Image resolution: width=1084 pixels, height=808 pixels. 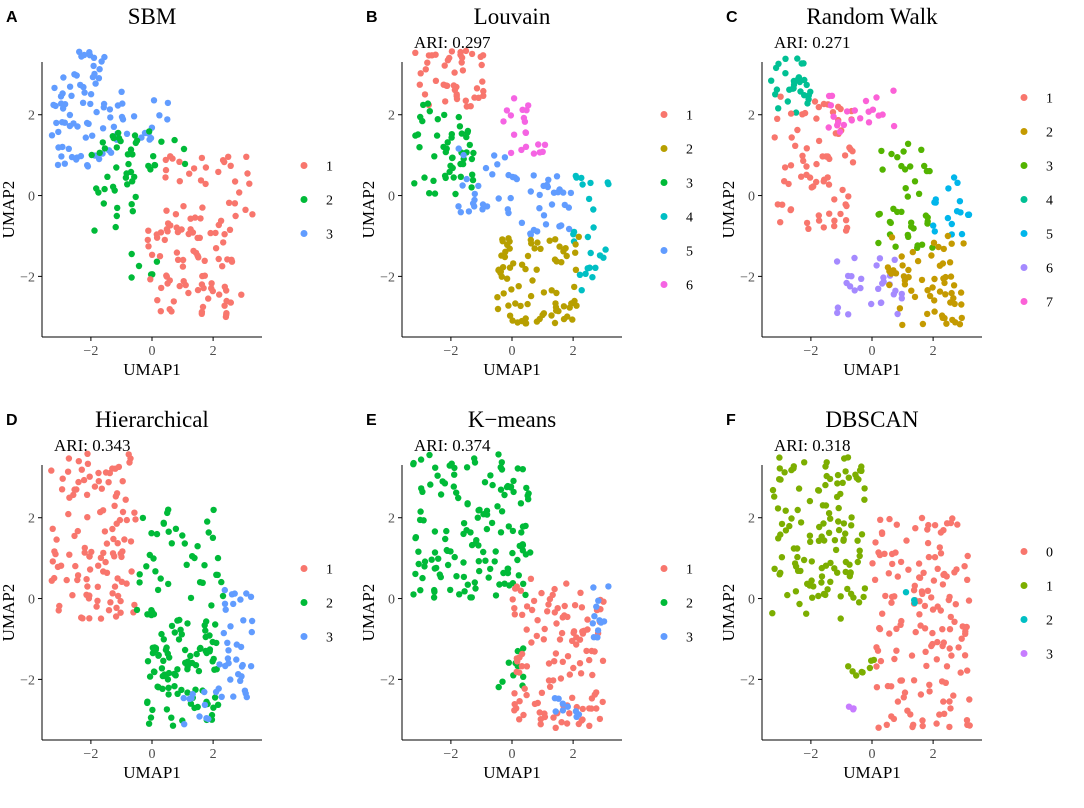 I want to click on x-axis-label: UMAP1, so click(x=872, y=772).